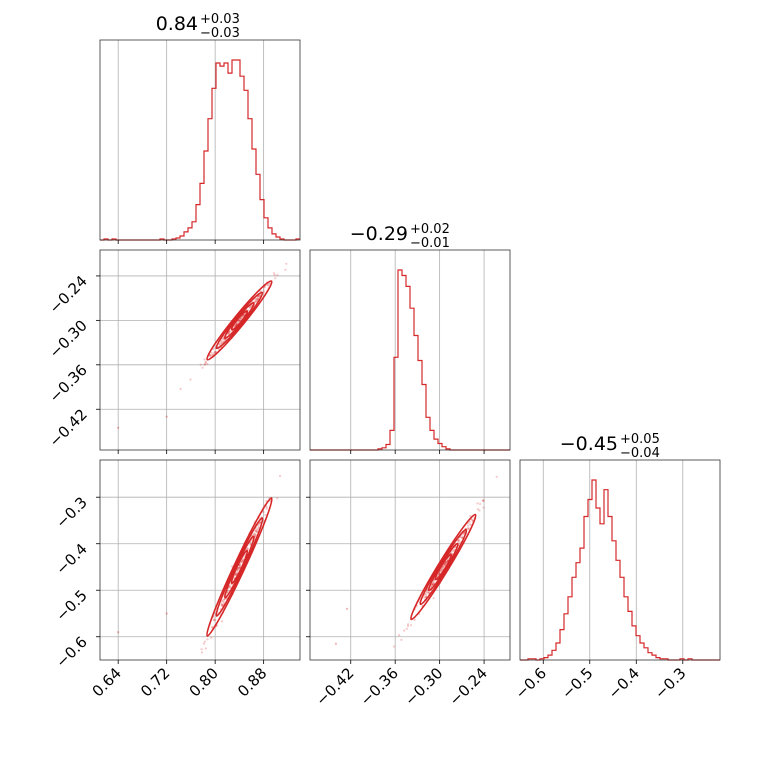 The width and height of the screenshot is (760, 760). Describe the element at coordinates (220, 19) in the screenshot. I see `hist-title-plus-0: +0.03` at that location.